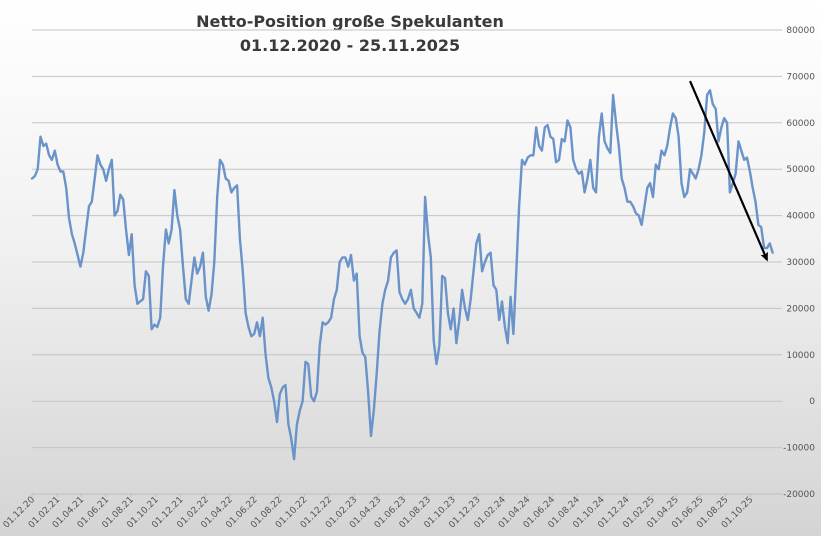 The height and width of the screenshot is (536, 821). What do you see at coordinates (799, 495) in the screenshot?
I see `y-tick-label: -20000` at bounding box center [799, 495].